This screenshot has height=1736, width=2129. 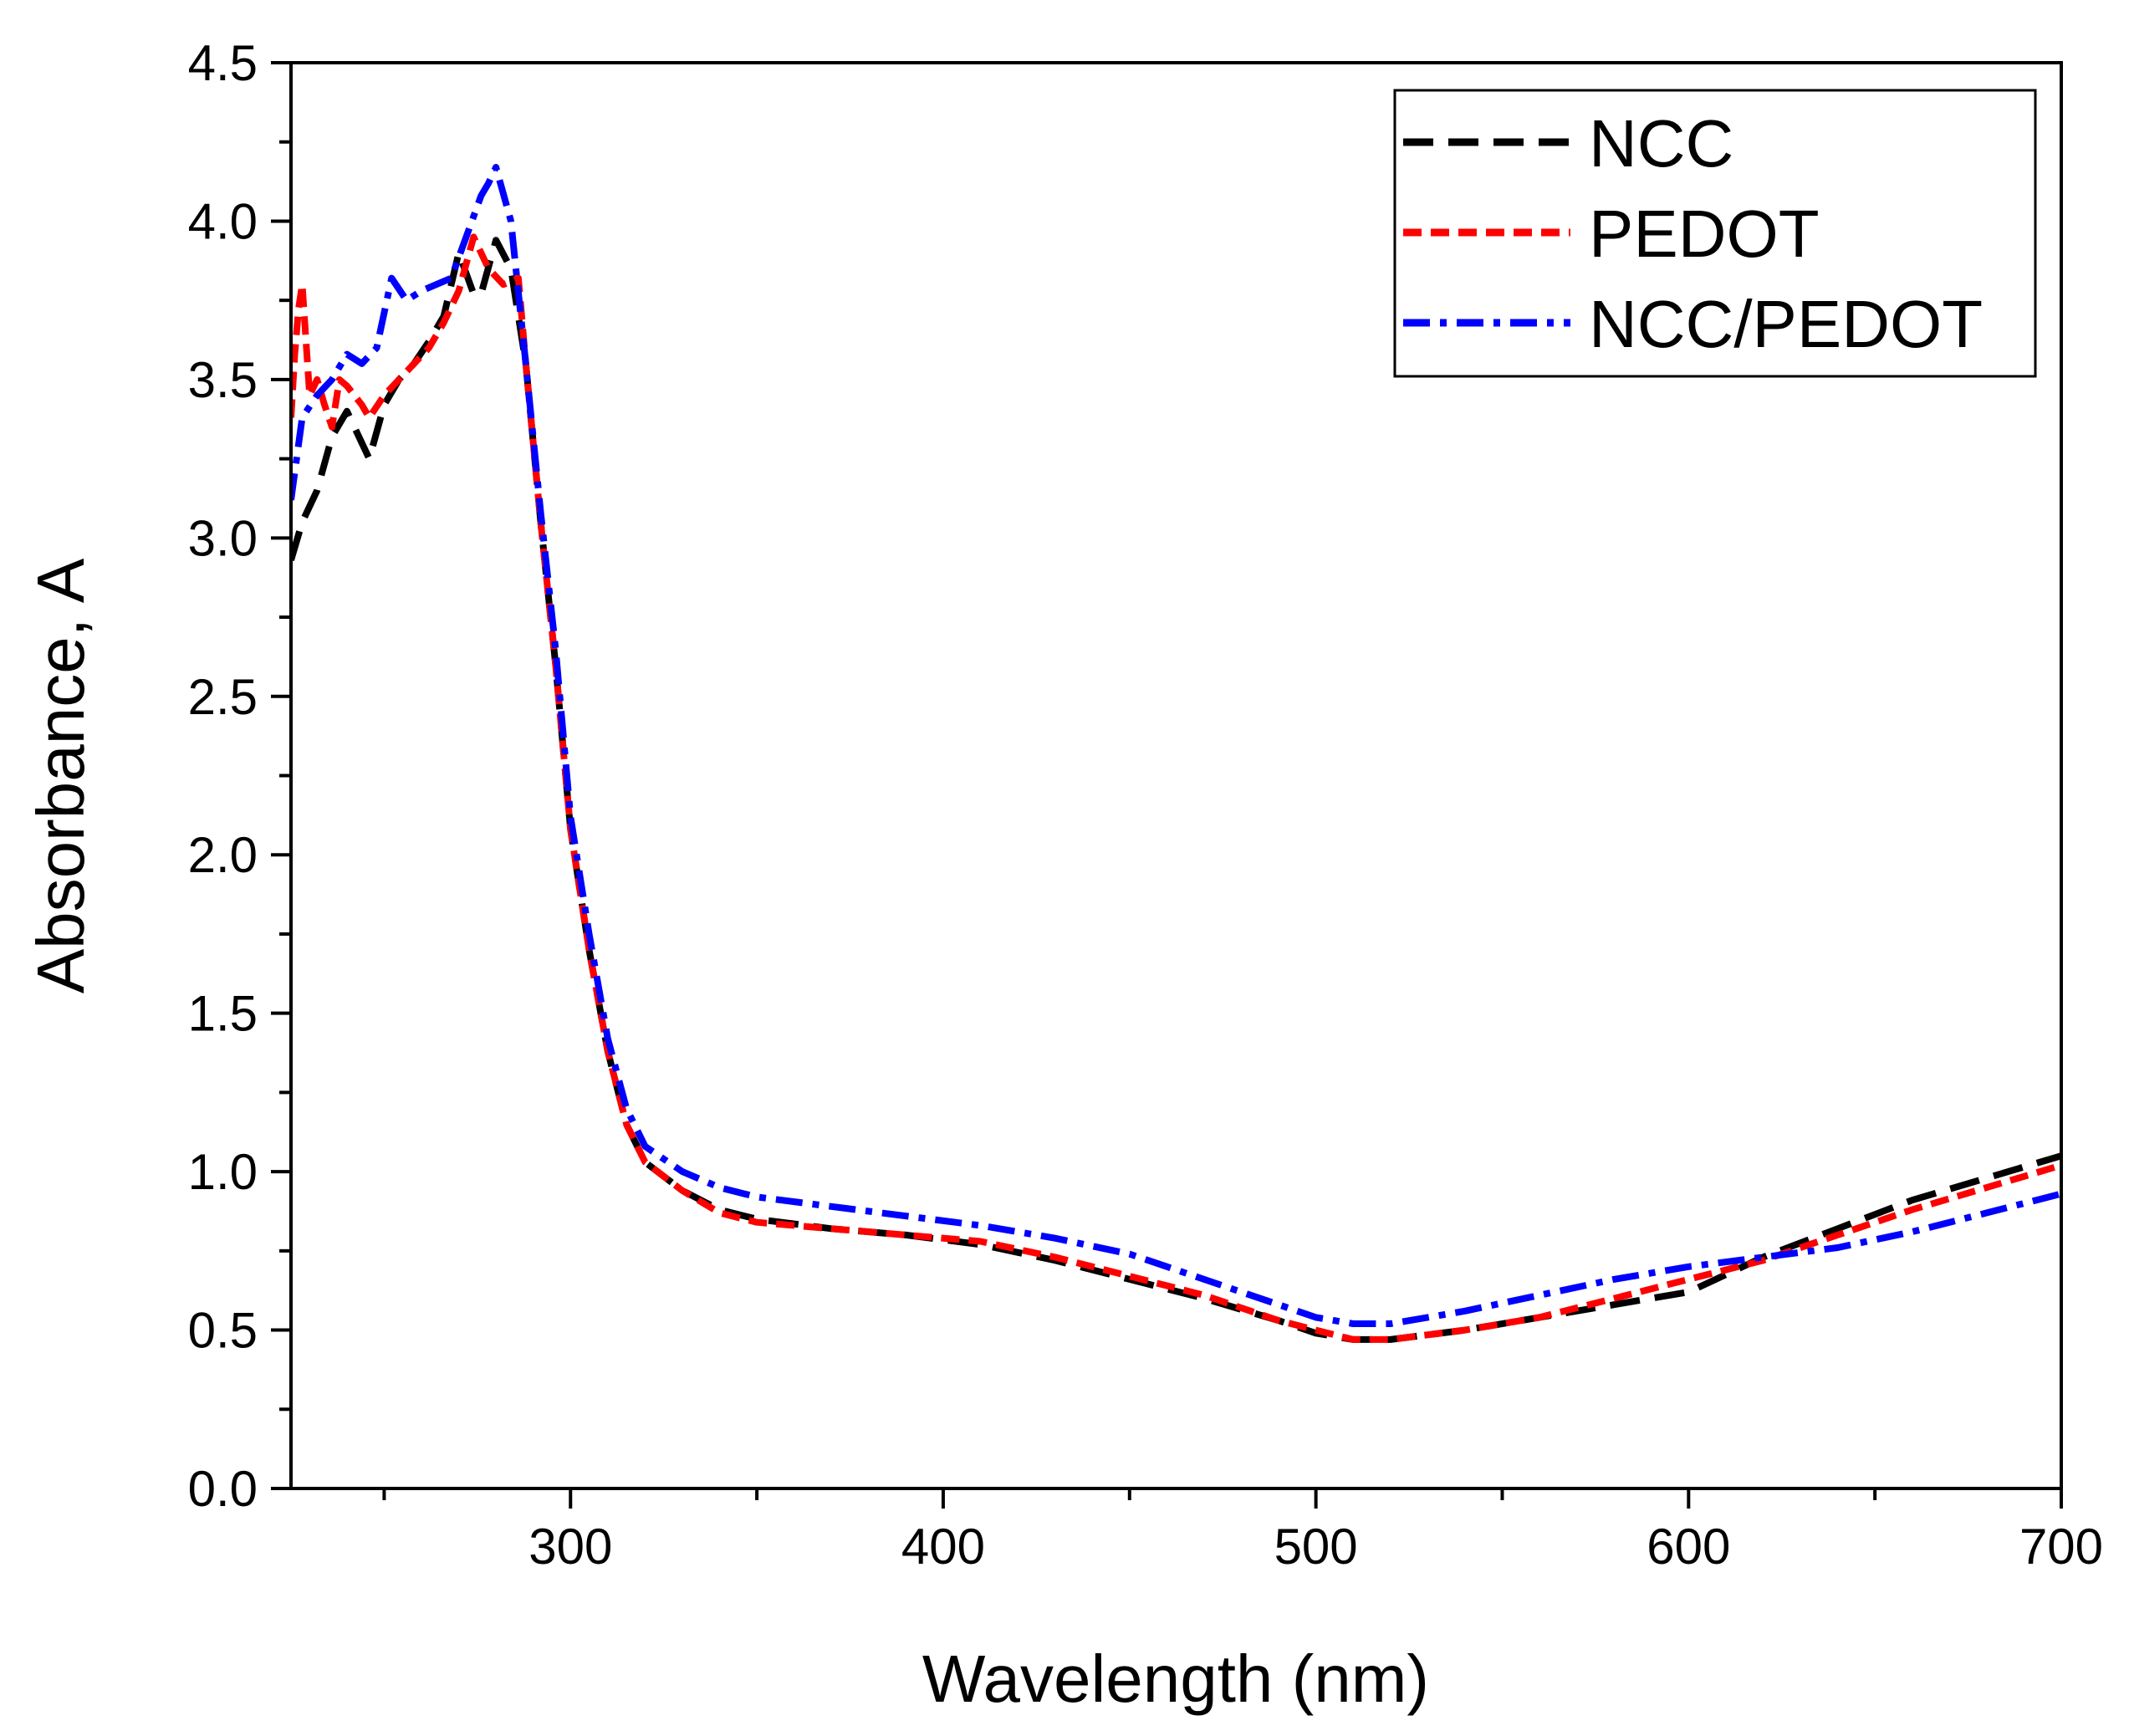 What do you see at coordinates (223, 1172) in the screenshot?
I see `y-tick-label: 1.0` at bounding box center [223, 1172].